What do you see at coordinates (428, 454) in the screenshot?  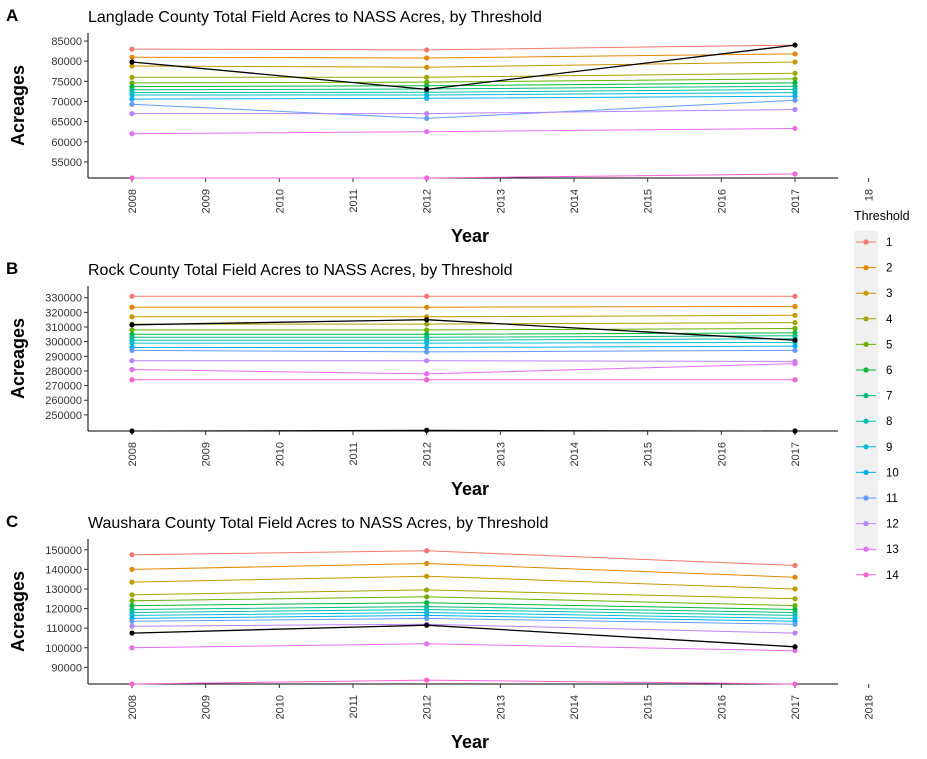 I see `x-tick-label: 2012` at bounding box center [428, 454].